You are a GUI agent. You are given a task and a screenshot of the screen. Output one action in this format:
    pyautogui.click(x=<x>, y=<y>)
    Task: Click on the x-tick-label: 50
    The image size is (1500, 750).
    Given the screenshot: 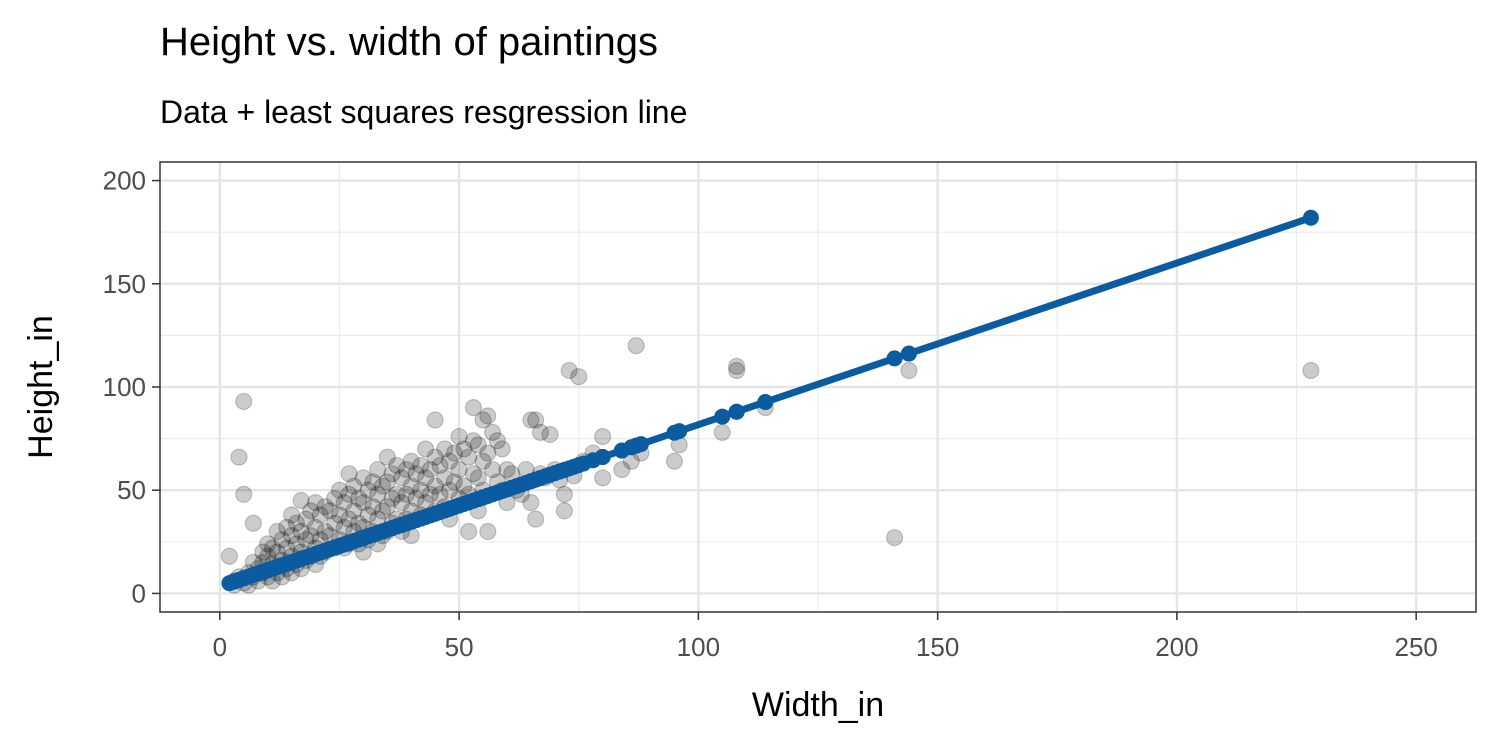 What is the action you would take?
    pyautogui.click(x=459, y=647)
    